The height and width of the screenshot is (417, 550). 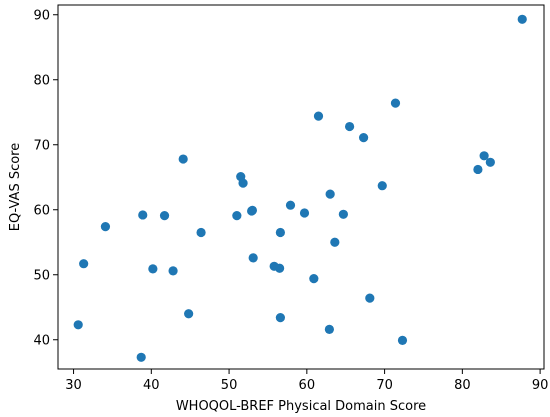 What do you see at coordinates (151, 385) in the screenshot?
I see `x-tick-label: 40` at bounding box center [151, 385].